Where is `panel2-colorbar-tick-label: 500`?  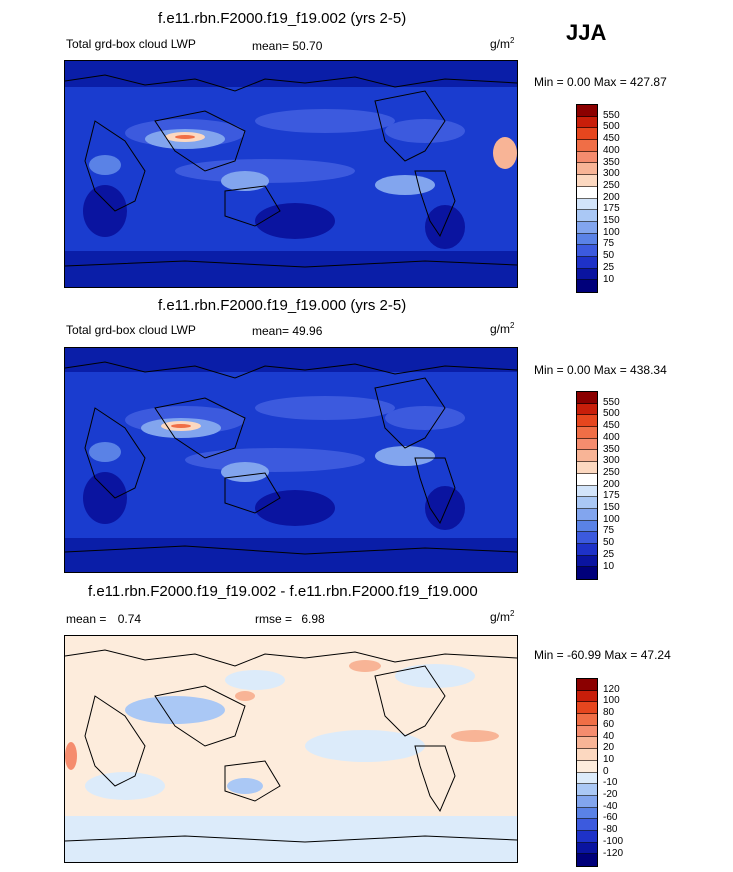 panel2-colorbar-tick-label: 500 is located at coordinates (611, 414).